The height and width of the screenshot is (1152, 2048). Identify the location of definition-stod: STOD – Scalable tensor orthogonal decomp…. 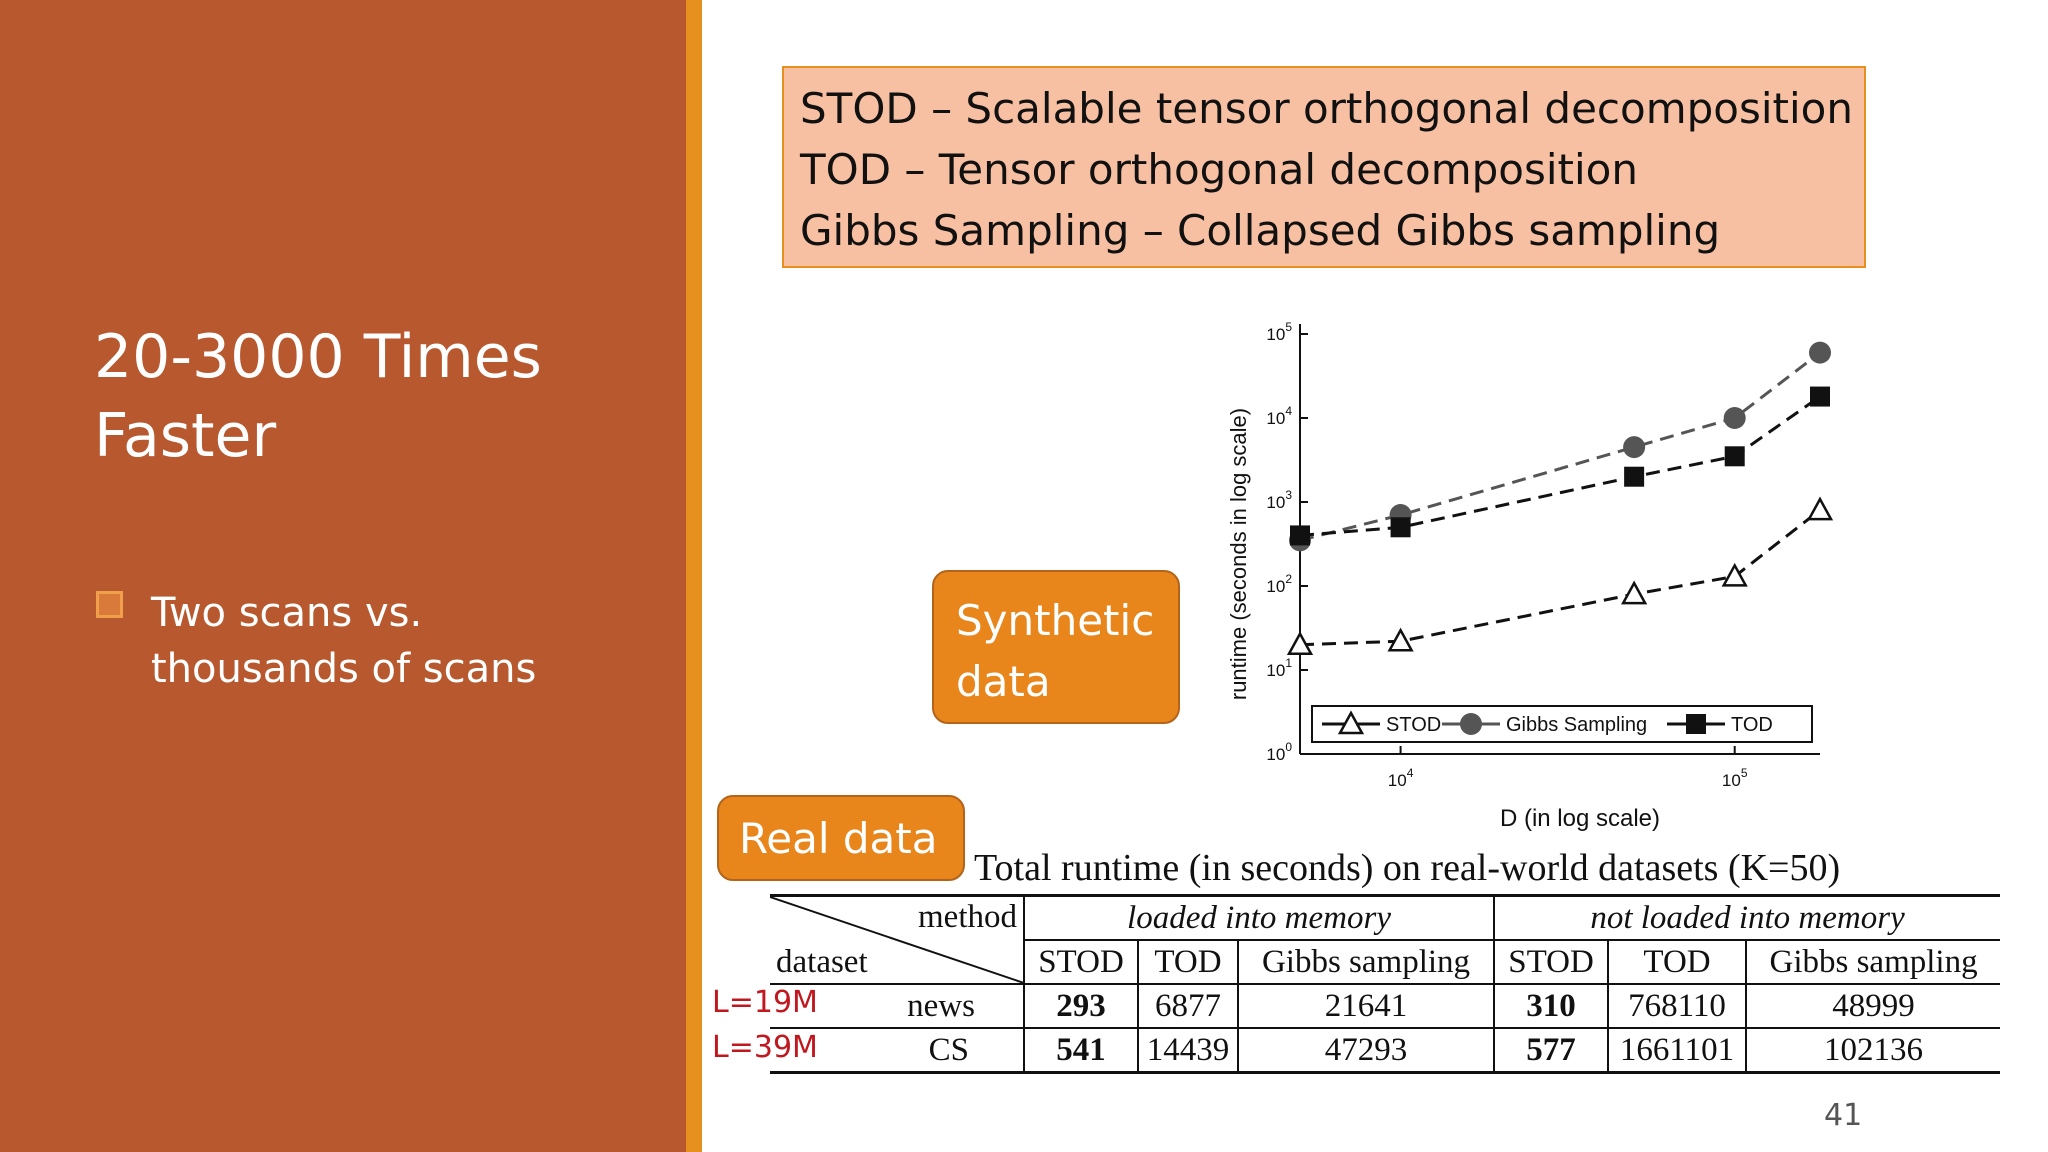
(1326, 108).